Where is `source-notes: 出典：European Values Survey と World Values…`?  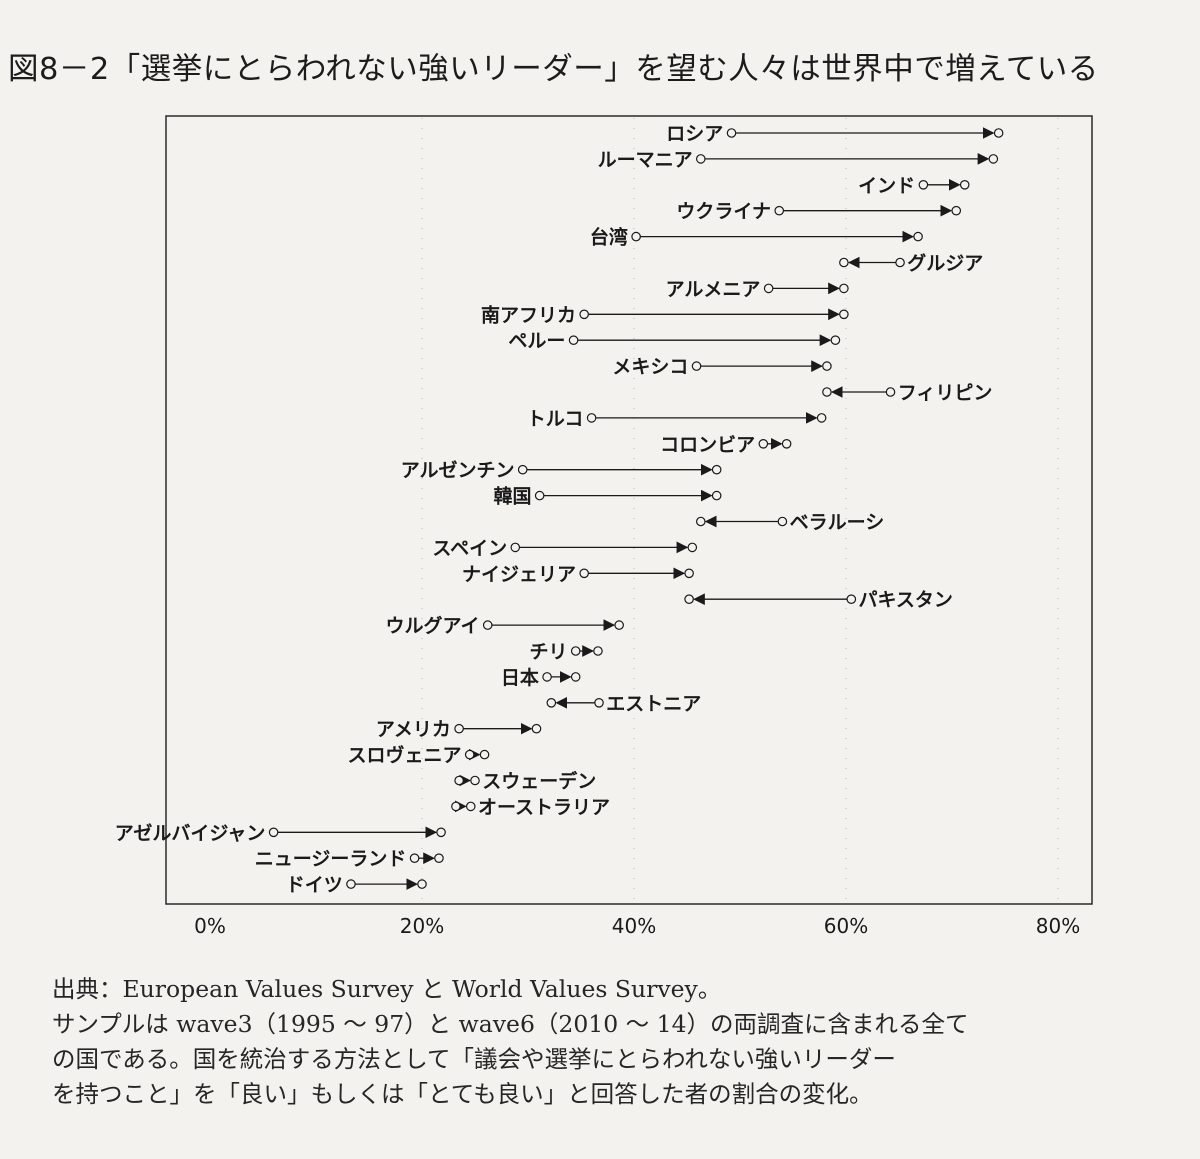 source-notes: 出典：European Values Survey と World Values… is located at coordinates (617, 1042).